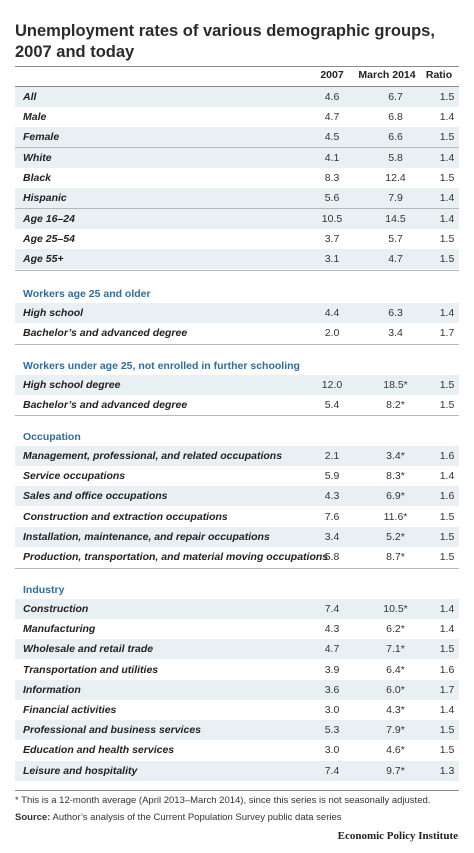  I want to click on cell-march-2014: 10.5*, so click(395, 609).